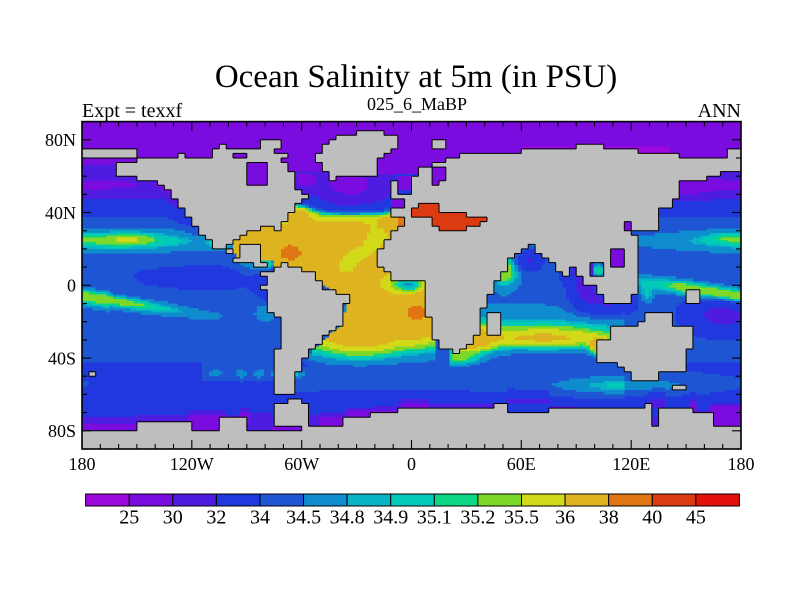  Describe the element at coordinates (132, 111) in the screenshot. I see `svg-text: Expt = texxf` at that location.